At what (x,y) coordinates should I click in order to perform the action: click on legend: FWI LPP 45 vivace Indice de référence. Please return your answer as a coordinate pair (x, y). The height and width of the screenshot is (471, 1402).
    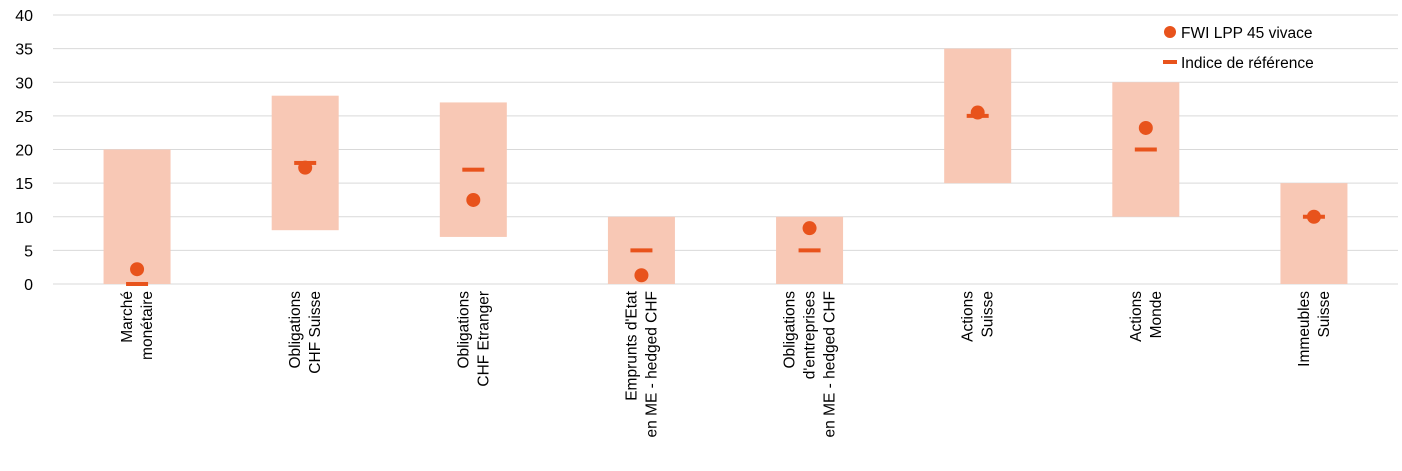
    Looking at the image, I should click on (1238, 48).